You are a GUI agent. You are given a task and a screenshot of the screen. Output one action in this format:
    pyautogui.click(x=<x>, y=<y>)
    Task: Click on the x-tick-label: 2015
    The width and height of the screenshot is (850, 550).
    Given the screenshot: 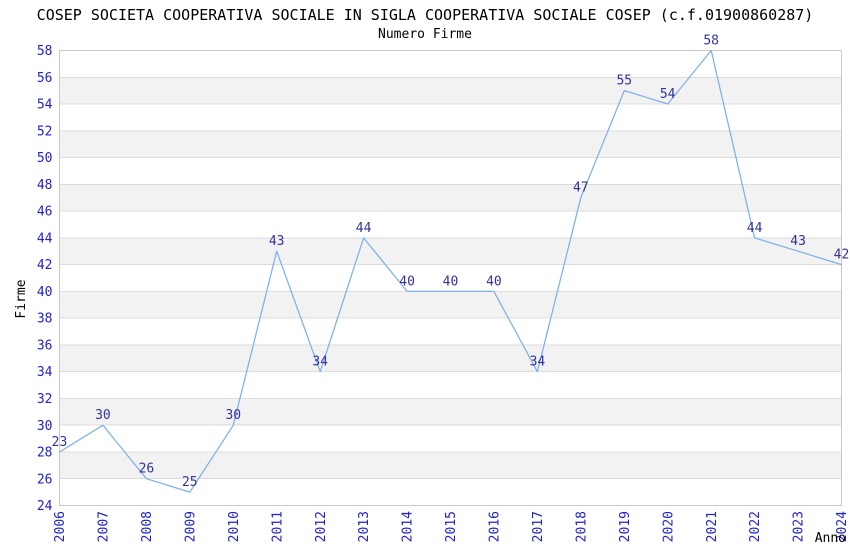 What is the action you would take?
    pyautogui.click(x=451, y=526)
    